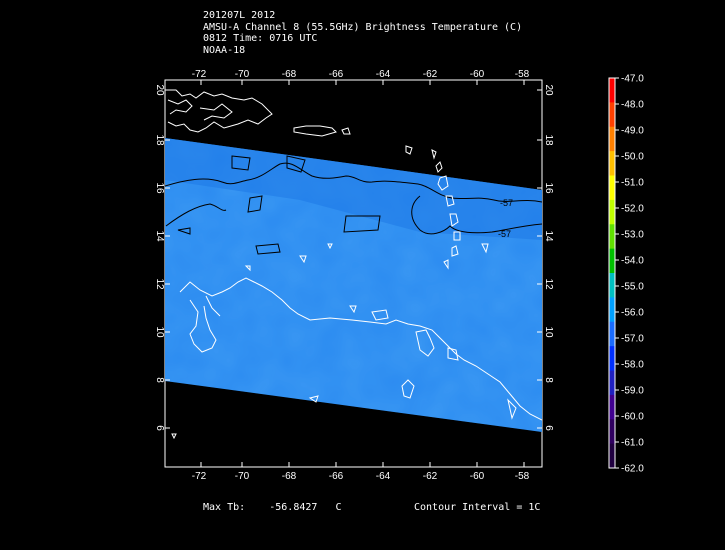 This screenshot has height=550, width=725. I want to click on storm-id-label: 201207L 2012, so click(239, 15).